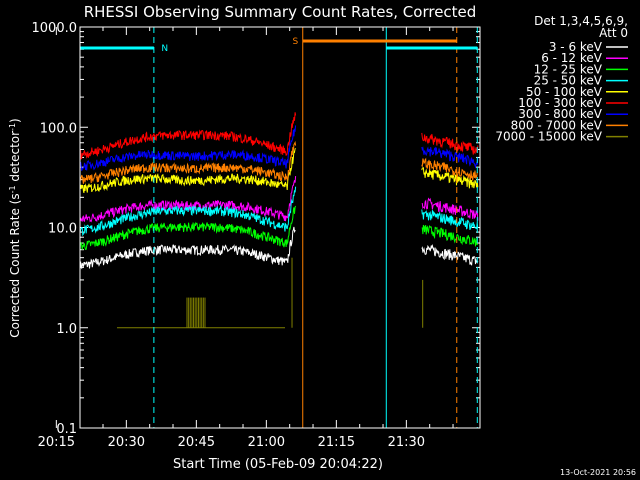 The width and height of the screenshot is (640, 480). I want to click on y-axis-label: Corrected Count Rate (s-1 detector-1), so click(15, 227).